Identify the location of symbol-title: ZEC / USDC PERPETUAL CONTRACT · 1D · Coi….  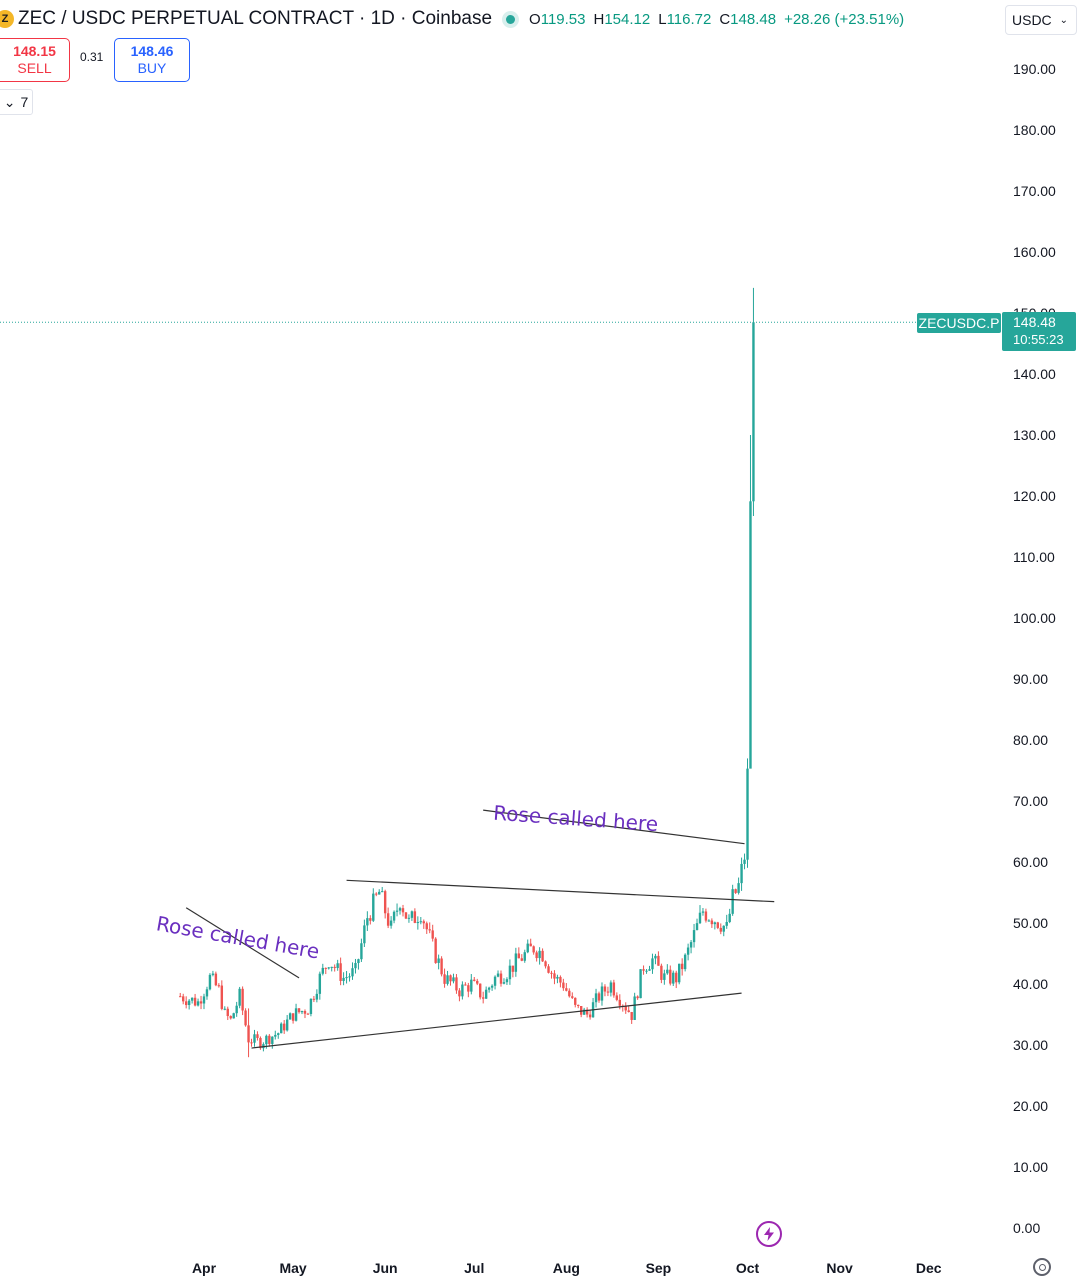
(255, 18).